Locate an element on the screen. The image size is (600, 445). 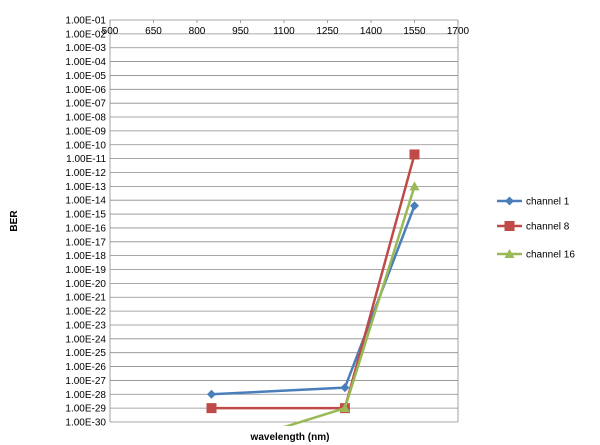
y-tick-label: 1.00E-25 is located at coordinates (85, 353).